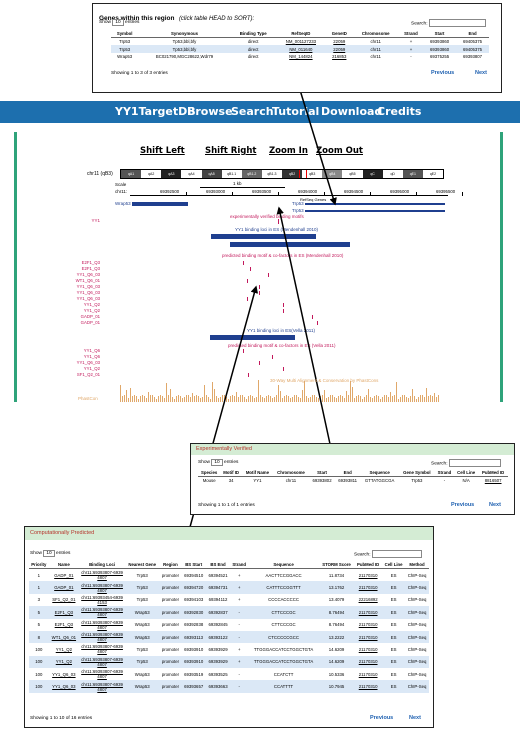 This screenshot has width=520, height=729. I want to click on cell-link: 216853, so click(339, 56).